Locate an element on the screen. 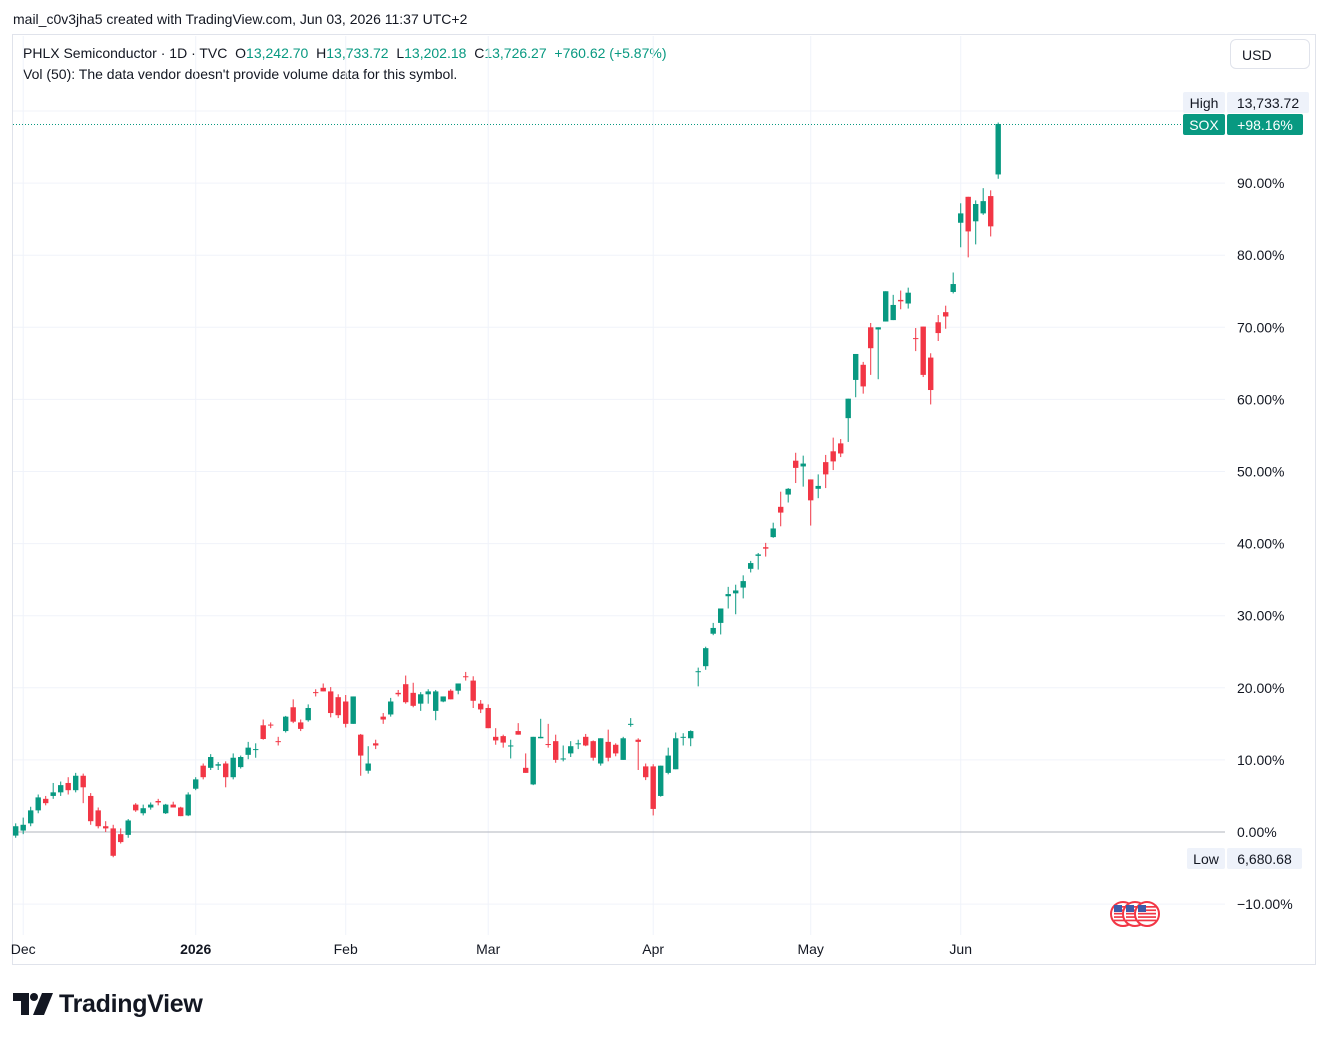  us-flag-icon is located at coordinates (1147, 914).